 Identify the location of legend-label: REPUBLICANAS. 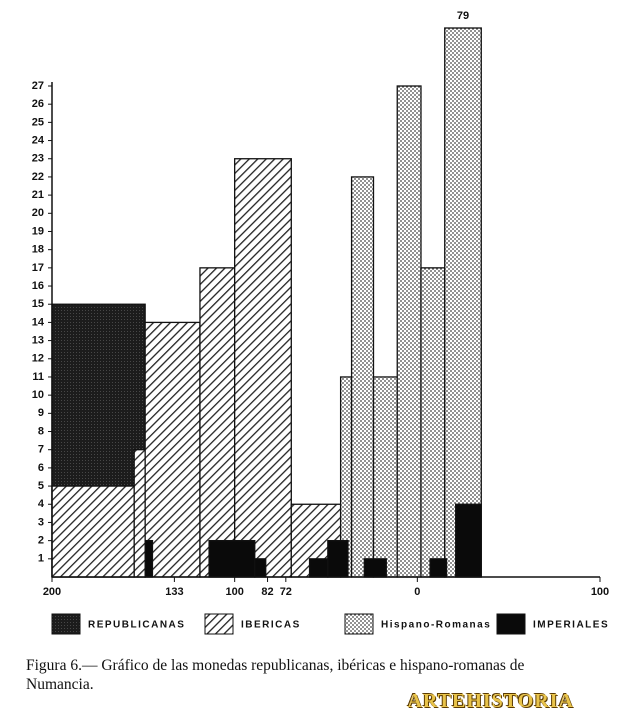
(136, 625).